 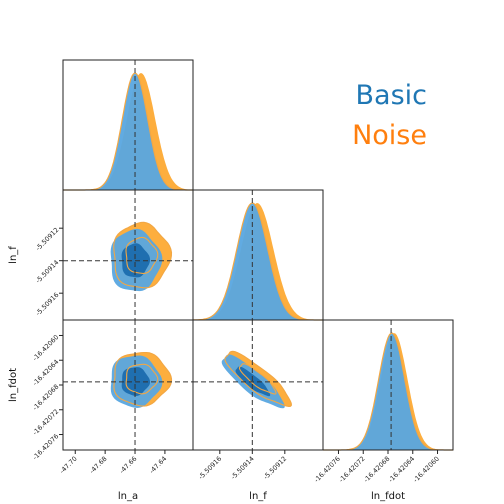 What do you see at coordinates (128, 496) in the screenshot?
I see `xlabel-ln_a: ln_a` at bounding box center [128, 496].